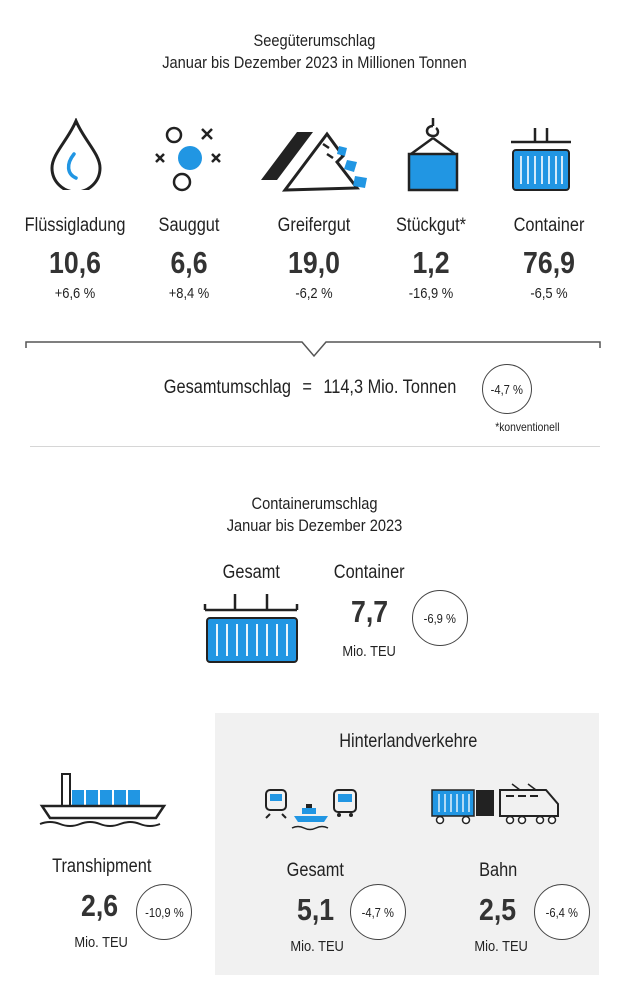 The width and height of the screenshot is (629, 999). I want to click on category-value: 1,2, so click(431, 262).